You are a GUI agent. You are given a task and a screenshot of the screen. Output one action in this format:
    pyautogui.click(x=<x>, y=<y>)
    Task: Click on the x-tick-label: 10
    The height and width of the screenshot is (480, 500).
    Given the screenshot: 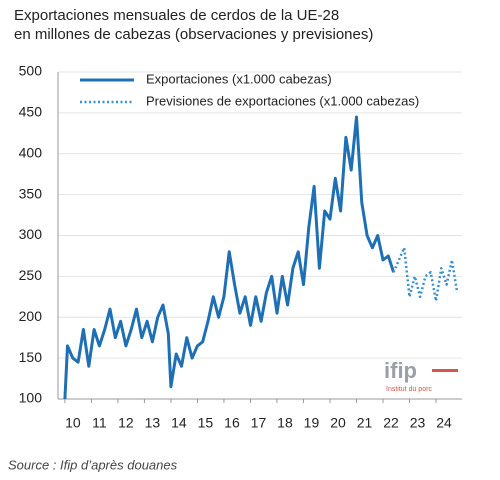 What is the action you would take?
    pyautogui.click(x=73, y=423)
    